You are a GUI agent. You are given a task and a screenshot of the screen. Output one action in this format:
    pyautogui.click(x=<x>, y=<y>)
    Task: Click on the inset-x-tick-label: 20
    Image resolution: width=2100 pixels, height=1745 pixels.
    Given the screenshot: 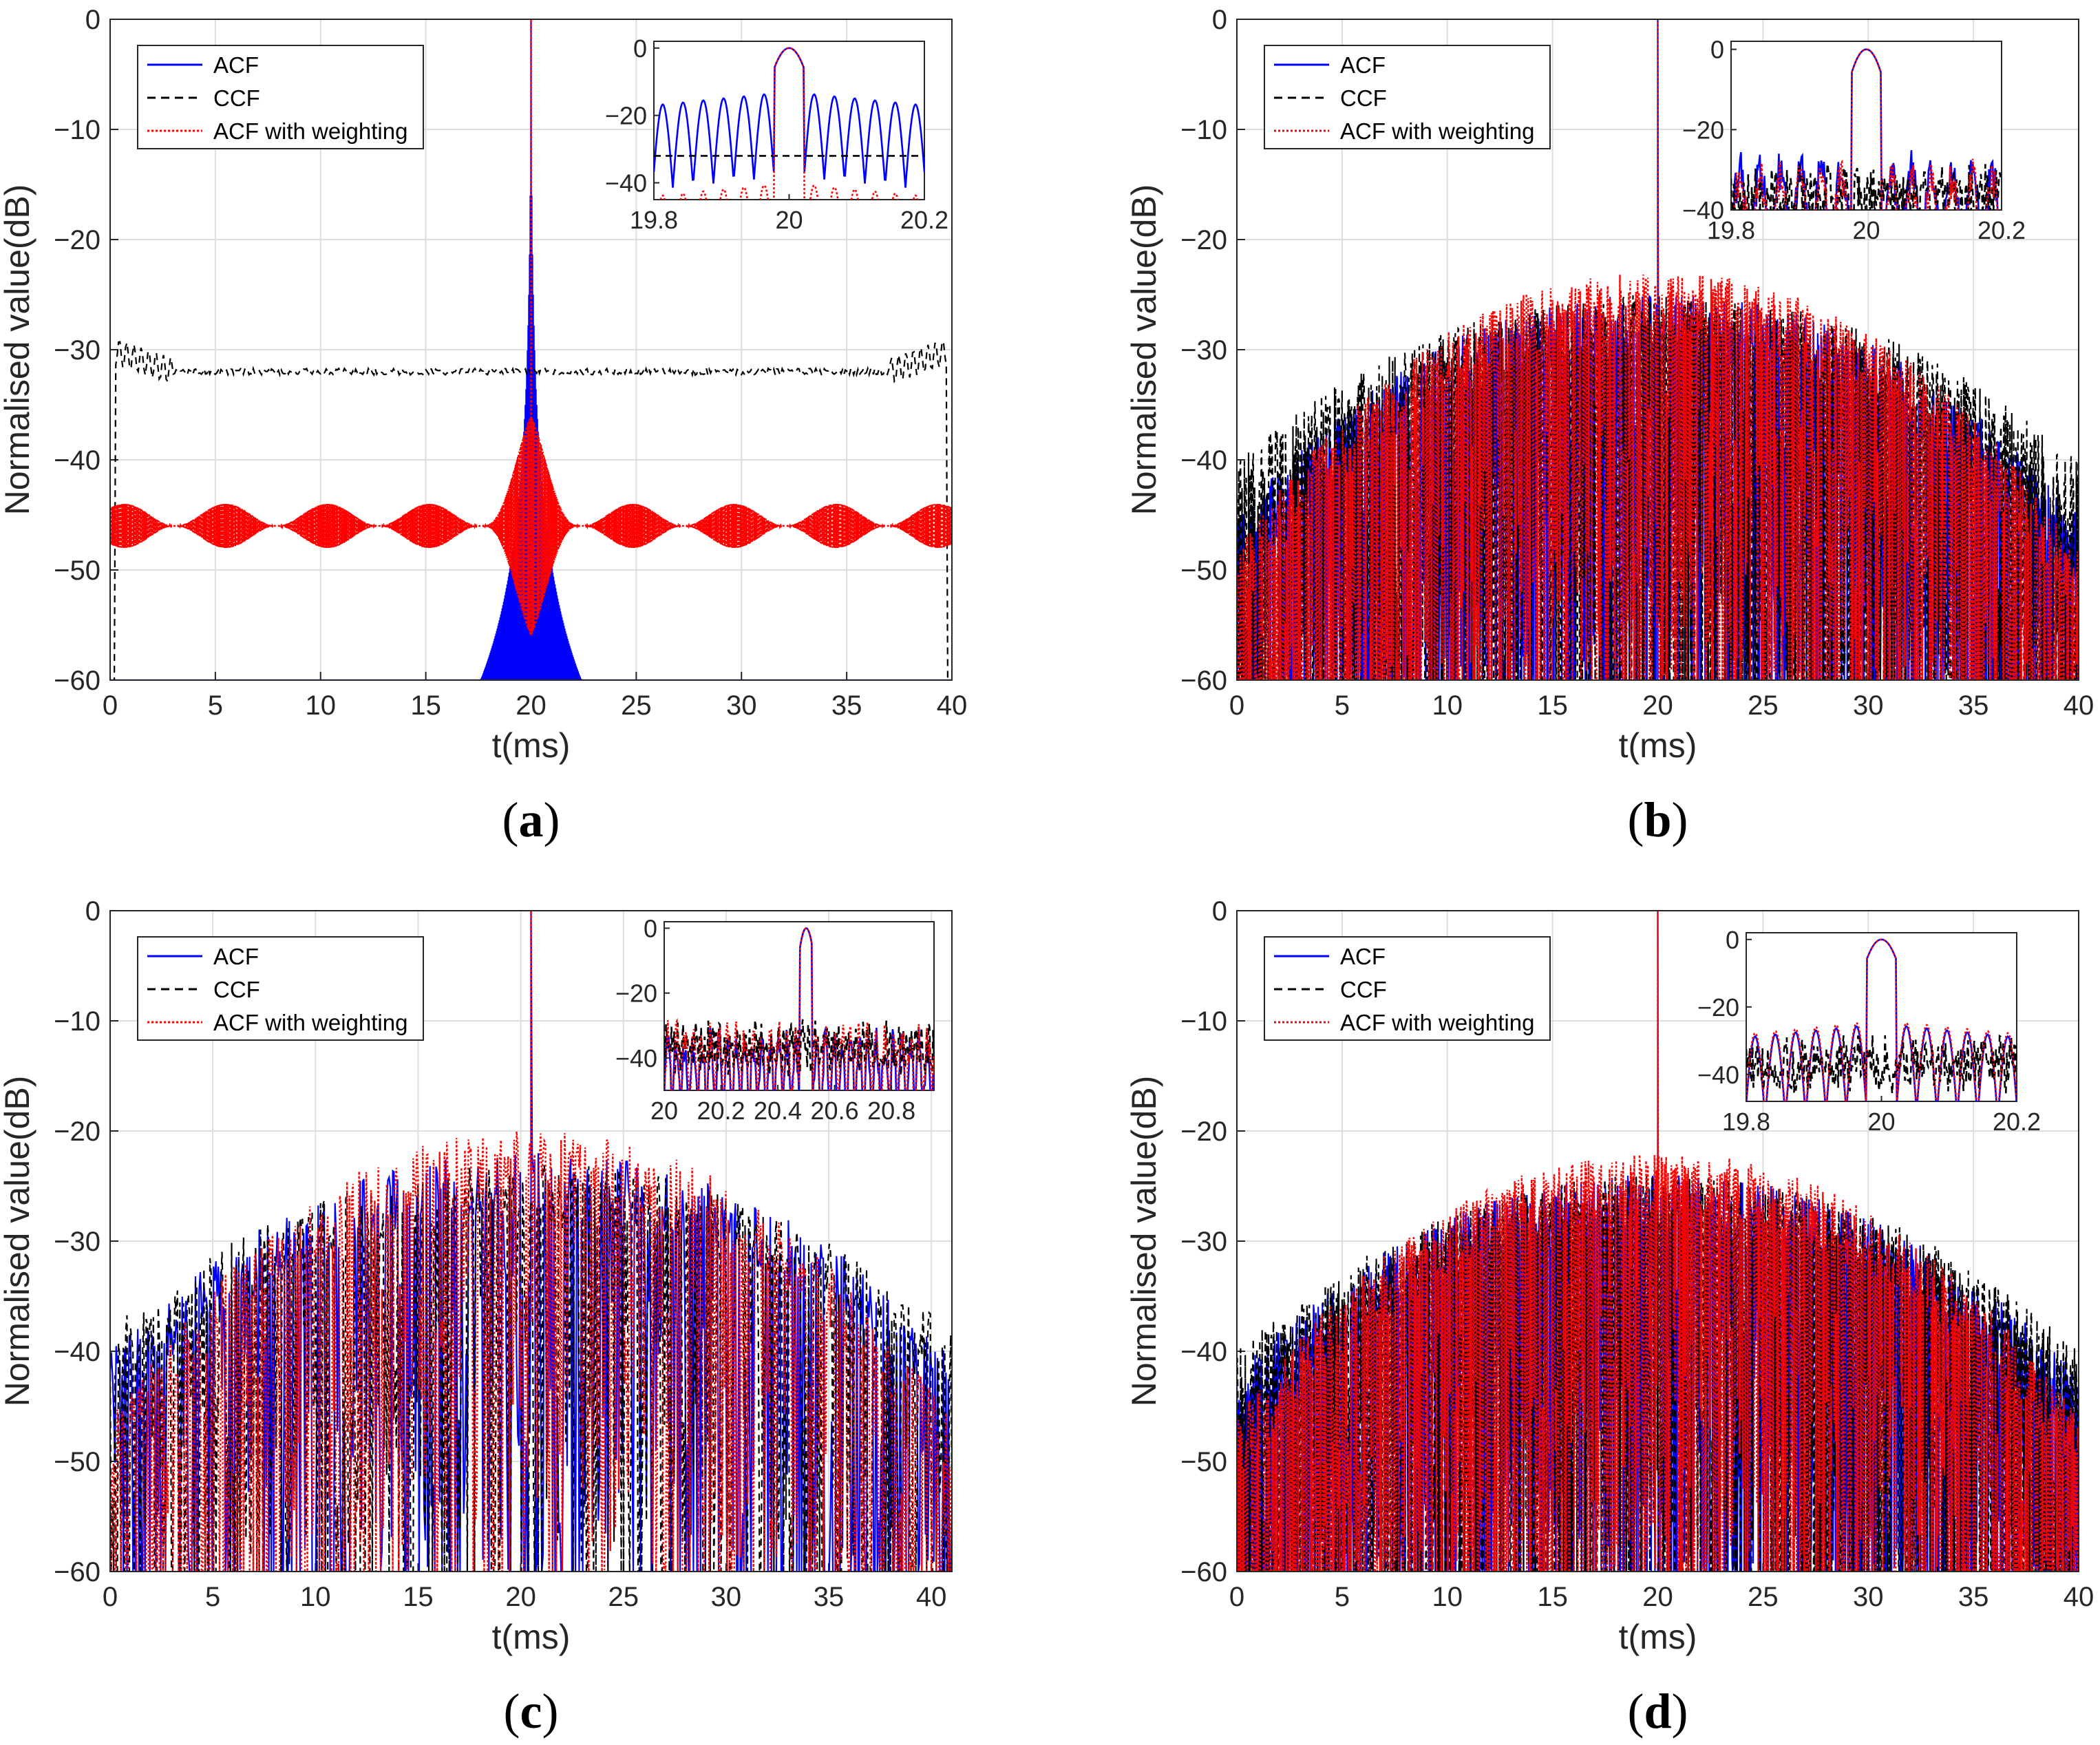 What is the action you would take?
    pyautogui.click(x=1866, y=230)
    